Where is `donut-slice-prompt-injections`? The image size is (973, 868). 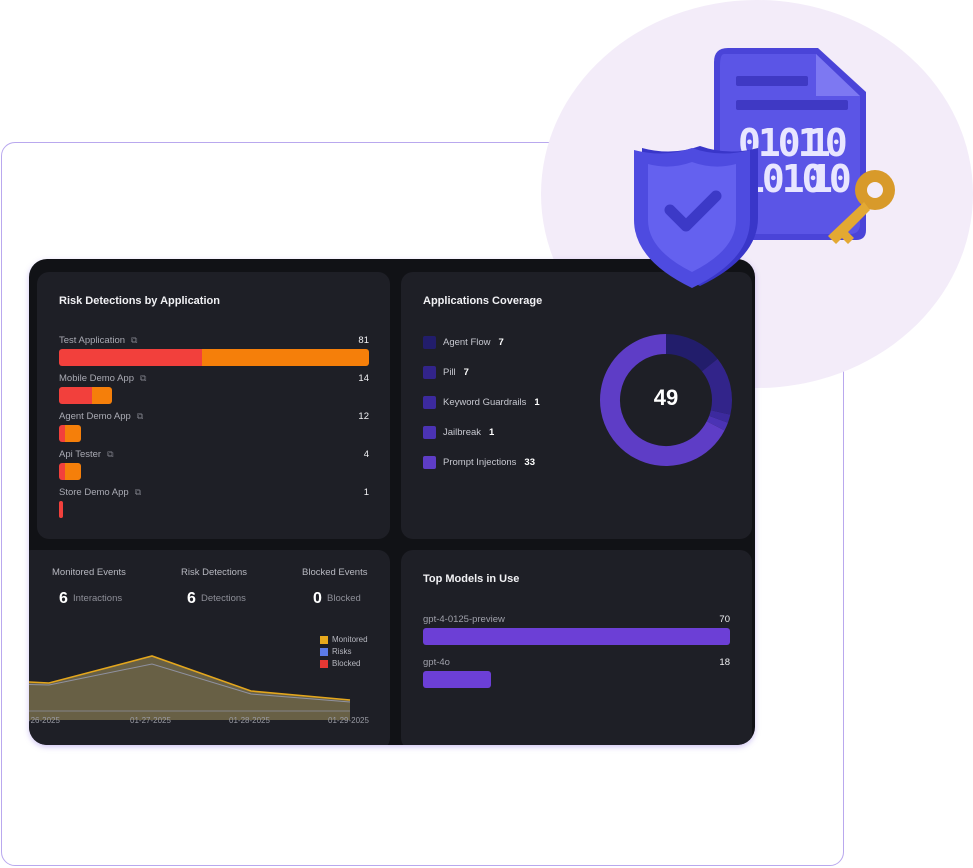 donut-slice-prompt-injections is located at coordinates (662, 400).